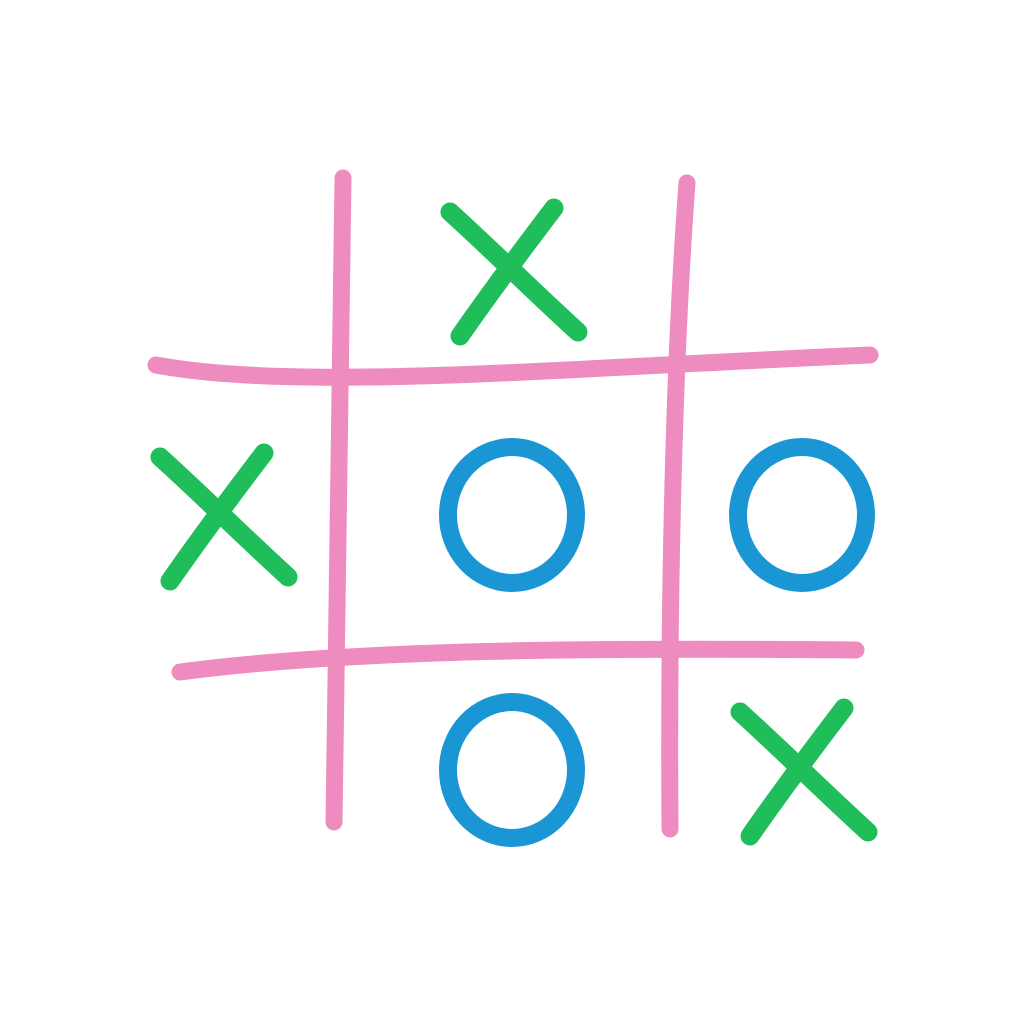  I want to click on grid-line-horizontal-bottom, so click(518, 660).